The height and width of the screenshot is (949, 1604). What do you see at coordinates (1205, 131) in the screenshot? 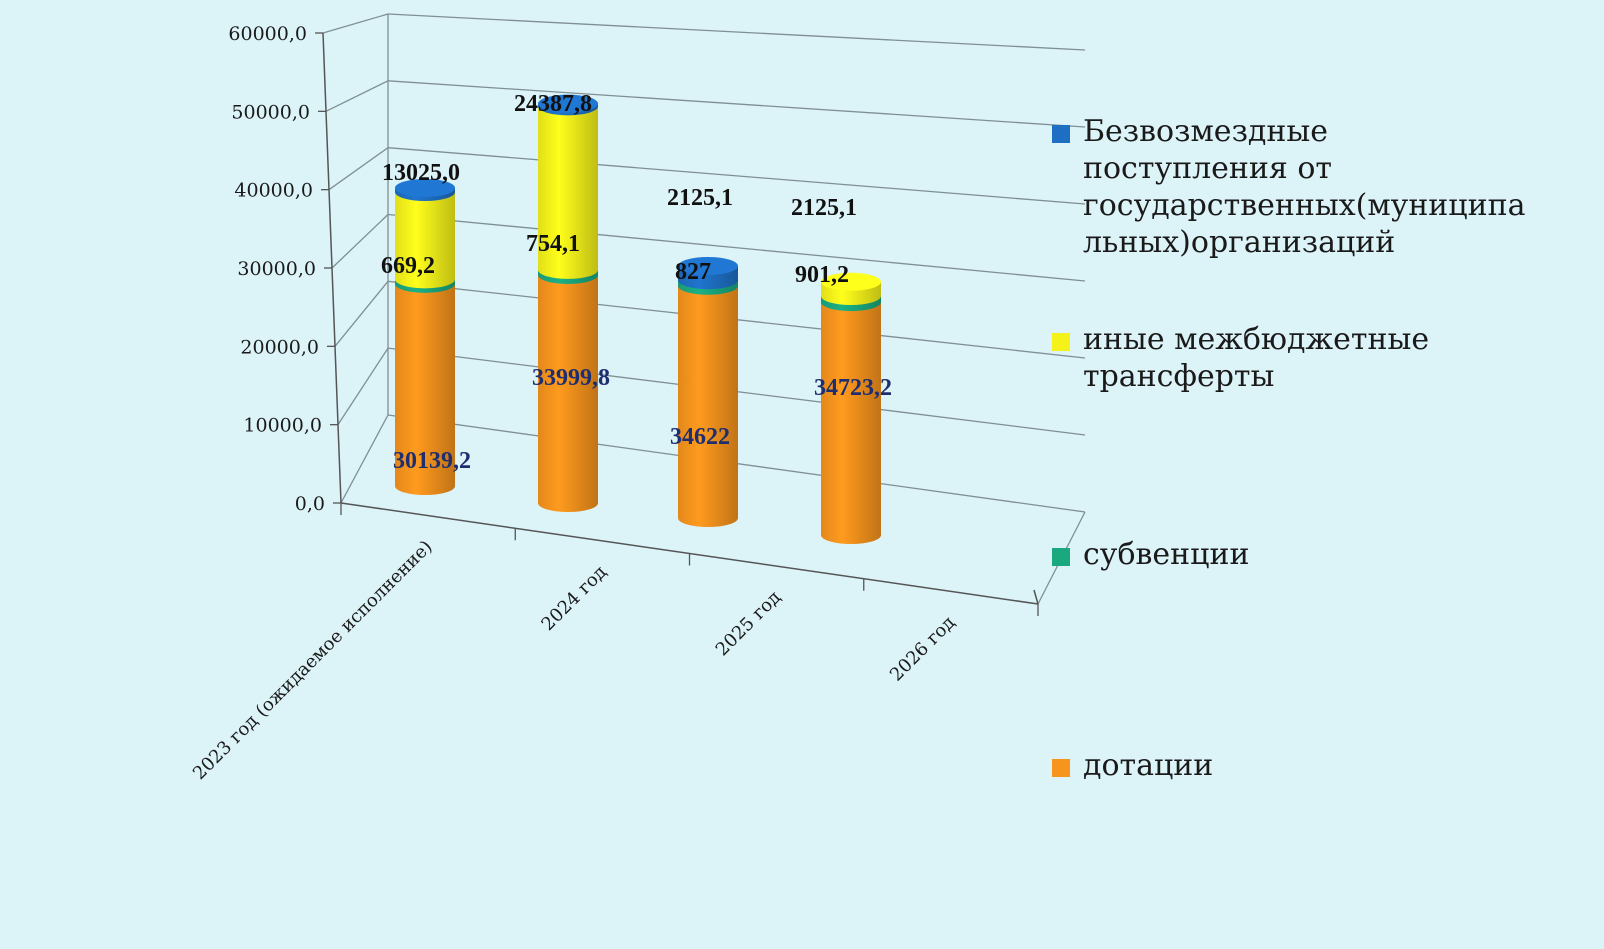
I see `legend-label: Безвозмездные` at bounding box center [1205, 131].